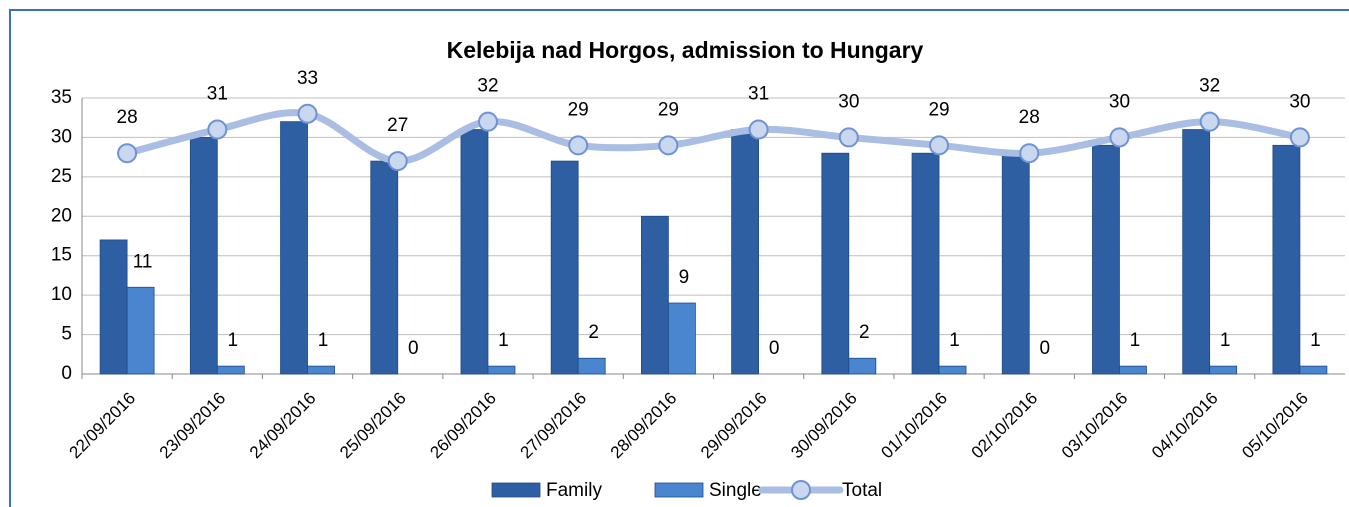 The height and width of the screenshot is (507, 1349). Describe the element at coordinates (862, 490) in the screenshot. I see `legend-label: Total` at that location.